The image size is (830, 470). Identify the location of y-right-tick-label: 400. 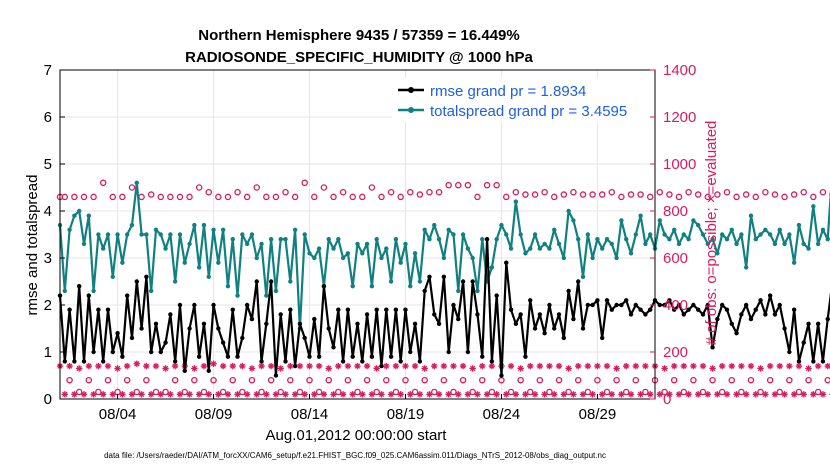
(675, 305).